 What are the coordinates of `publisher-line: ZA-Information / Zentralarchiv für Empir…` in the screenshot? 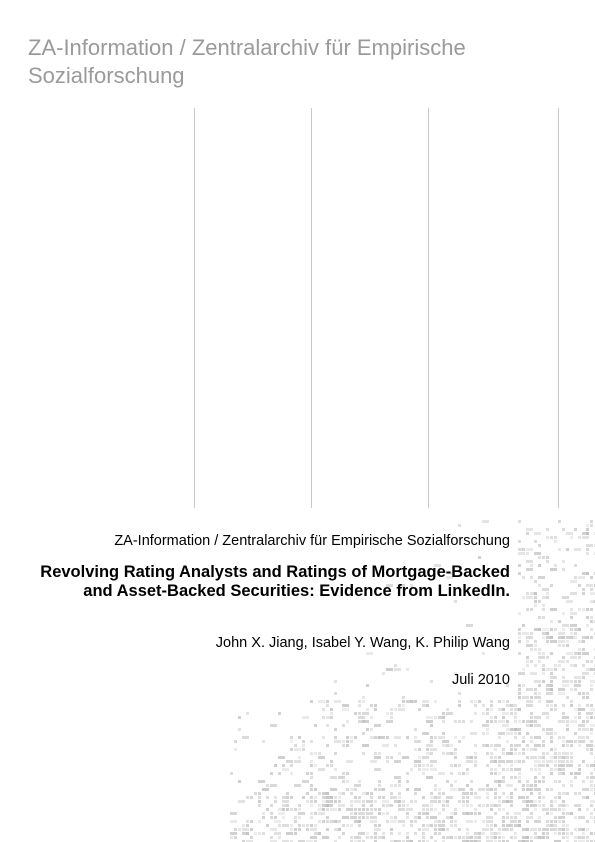 It's located at (275, 541).